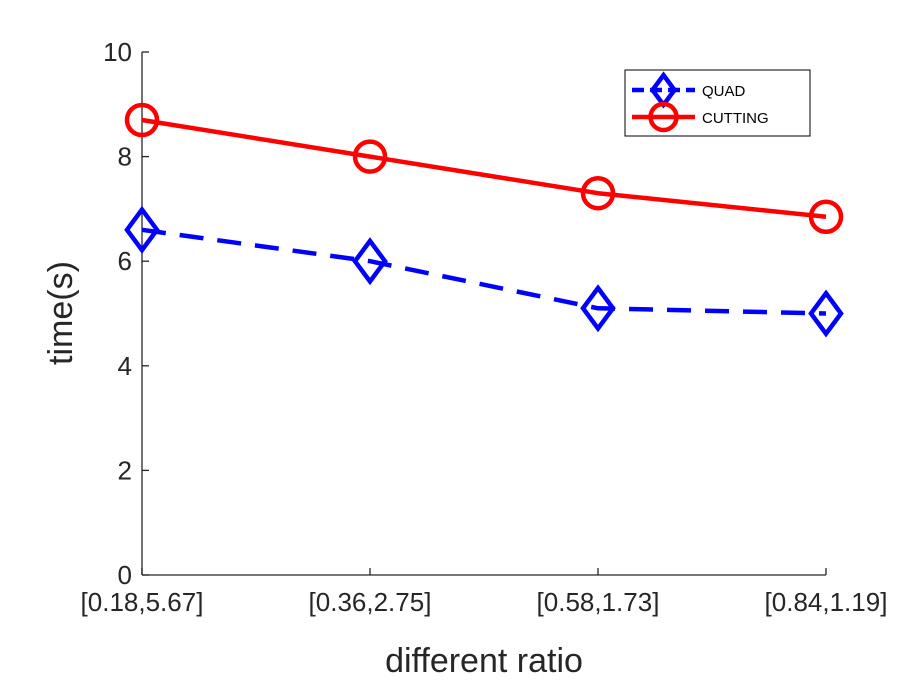  I want to click on x-tick-label: [0.84,1.19], so click(826, 602).